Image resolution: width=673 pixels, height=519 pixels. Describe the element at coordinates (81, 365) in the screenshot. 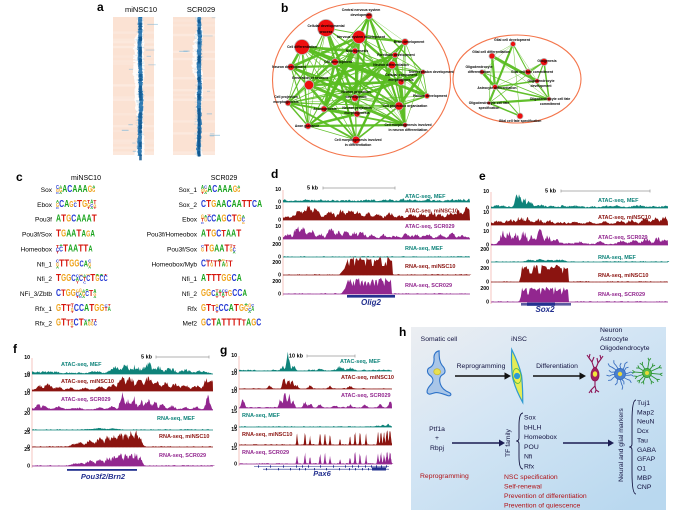

I see `svg-text: ATAC-seq, MEF` at that location.